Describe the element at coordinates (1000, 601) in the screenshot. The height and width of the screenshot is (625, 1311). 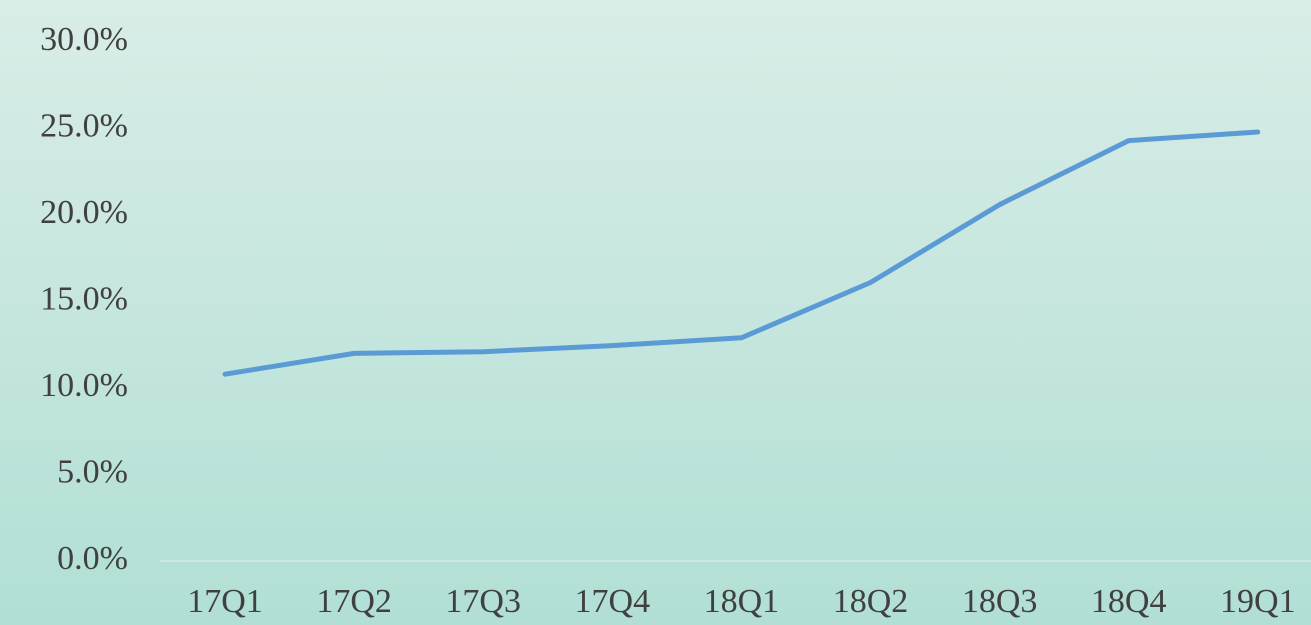
I see `x-tick-label: 18Q3` at that location.